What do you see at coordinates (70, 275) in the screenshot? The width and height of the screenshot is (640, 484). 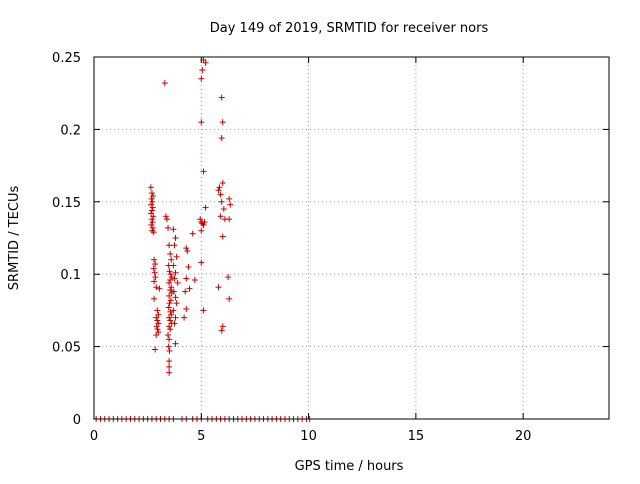 I see `y-tick-label: 0.1` at bounding box center [70, 275].